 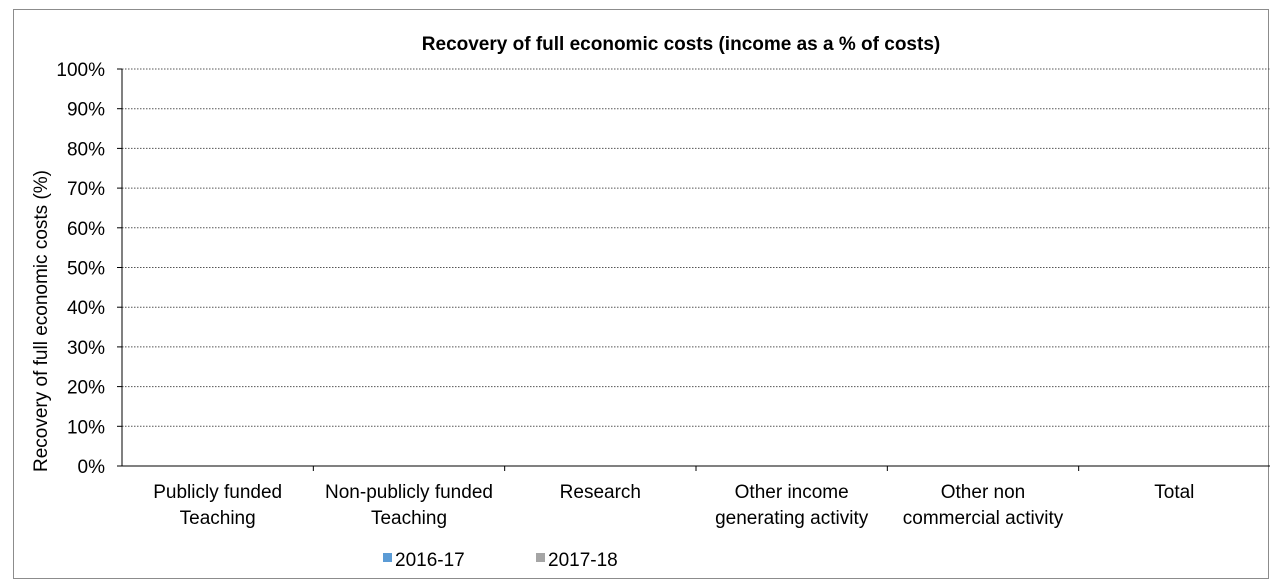 What do you see at coordinates (86, 269) in the screenshot?
I see `y-tick-label: 50%` at bounding box center [86, 269].